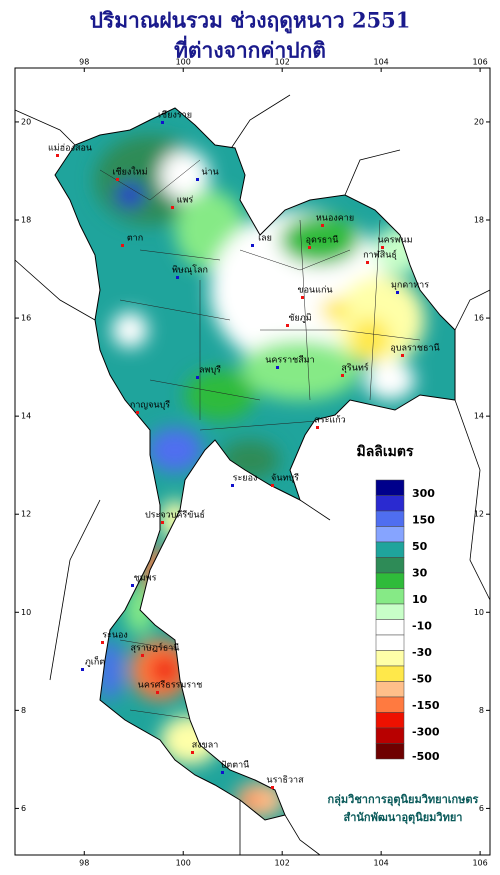  What do you see at coordinates (314, 291) in the screenshot?
I see `province-label: ขอนแก่น` at bounding box center [314, 291].